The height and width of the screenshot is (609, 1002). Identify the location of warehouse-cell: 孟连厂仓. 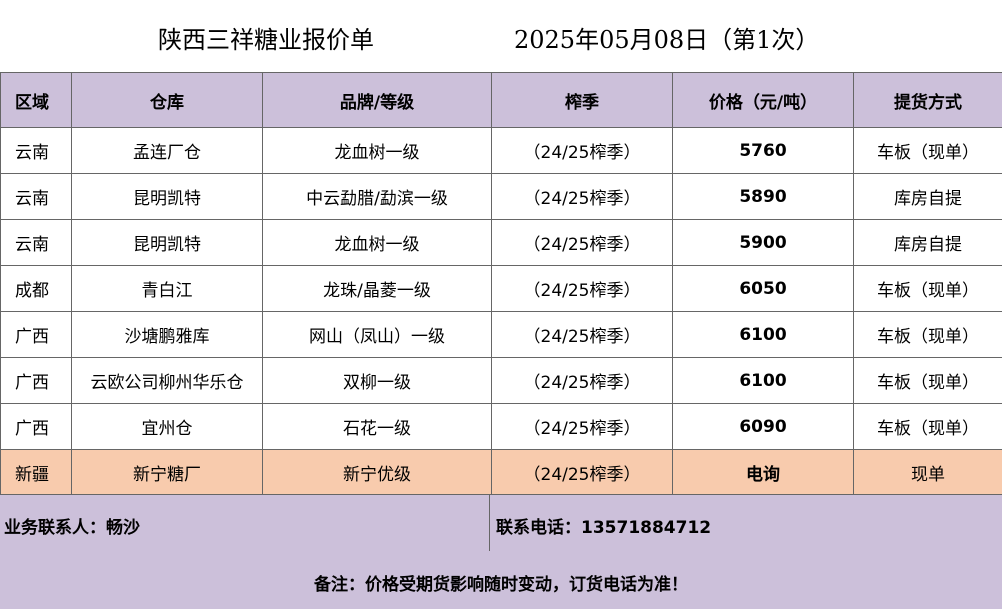
(167, 150).